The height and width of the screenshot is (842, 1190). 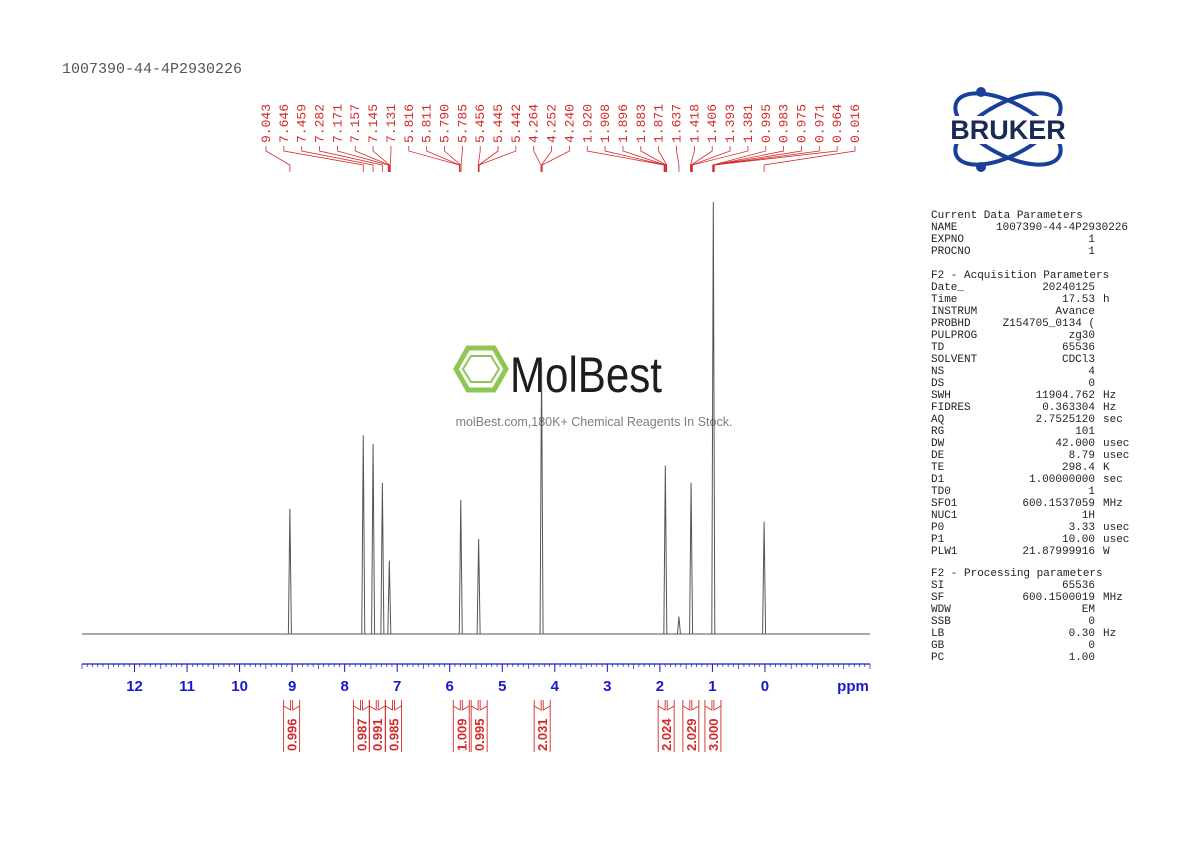 I want to click on parameter-key: NAME, so click(x=944, y=228).